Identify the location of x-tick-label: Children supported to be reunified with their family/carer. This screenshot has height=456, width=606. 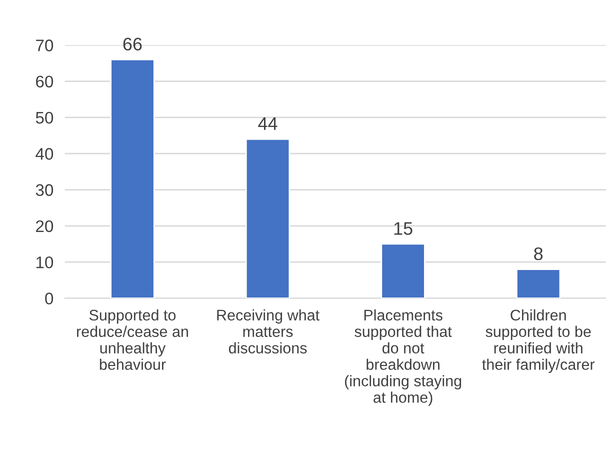
(538, 341).